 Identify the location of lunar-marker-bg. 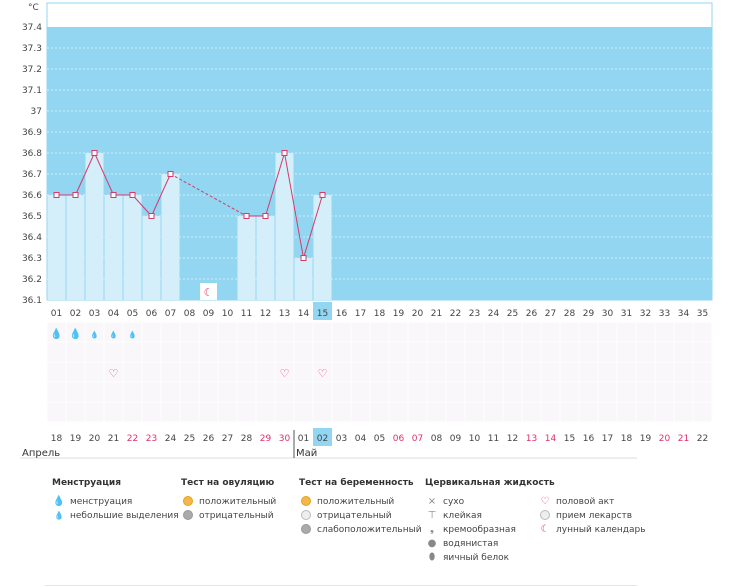
(208, 291).